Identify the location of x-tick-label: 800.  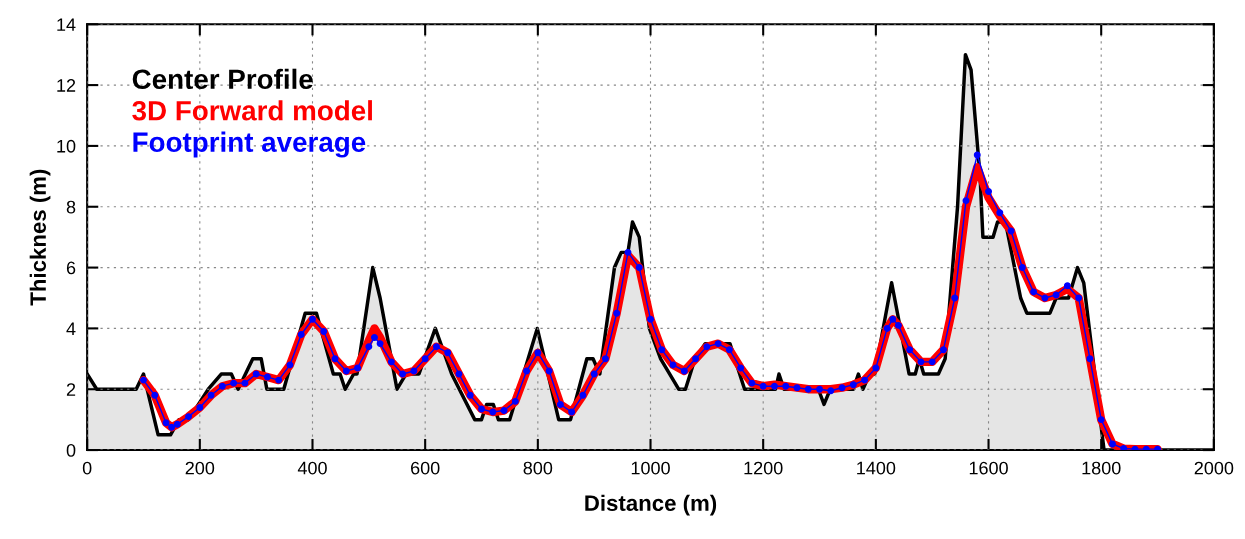
(538, 468).